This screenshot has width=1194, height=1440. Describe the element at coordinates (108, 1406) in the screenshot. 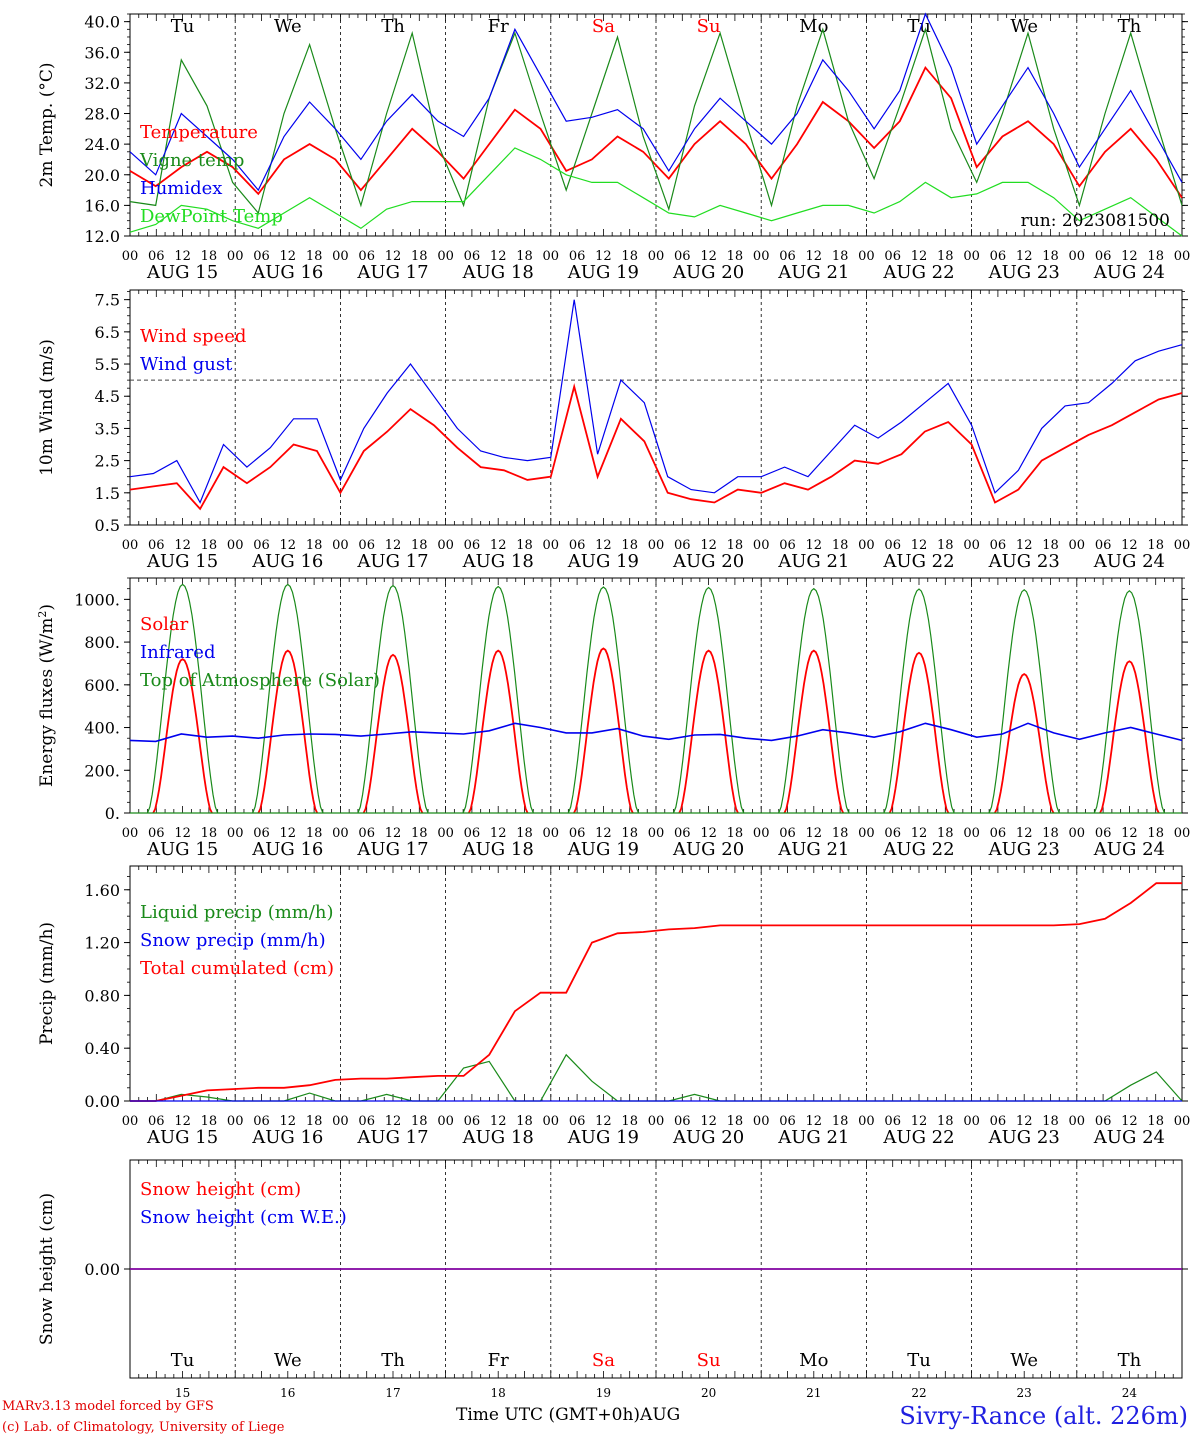

I see `model-credit-line-1: MARv3.13 model forced by GFS` at that location.